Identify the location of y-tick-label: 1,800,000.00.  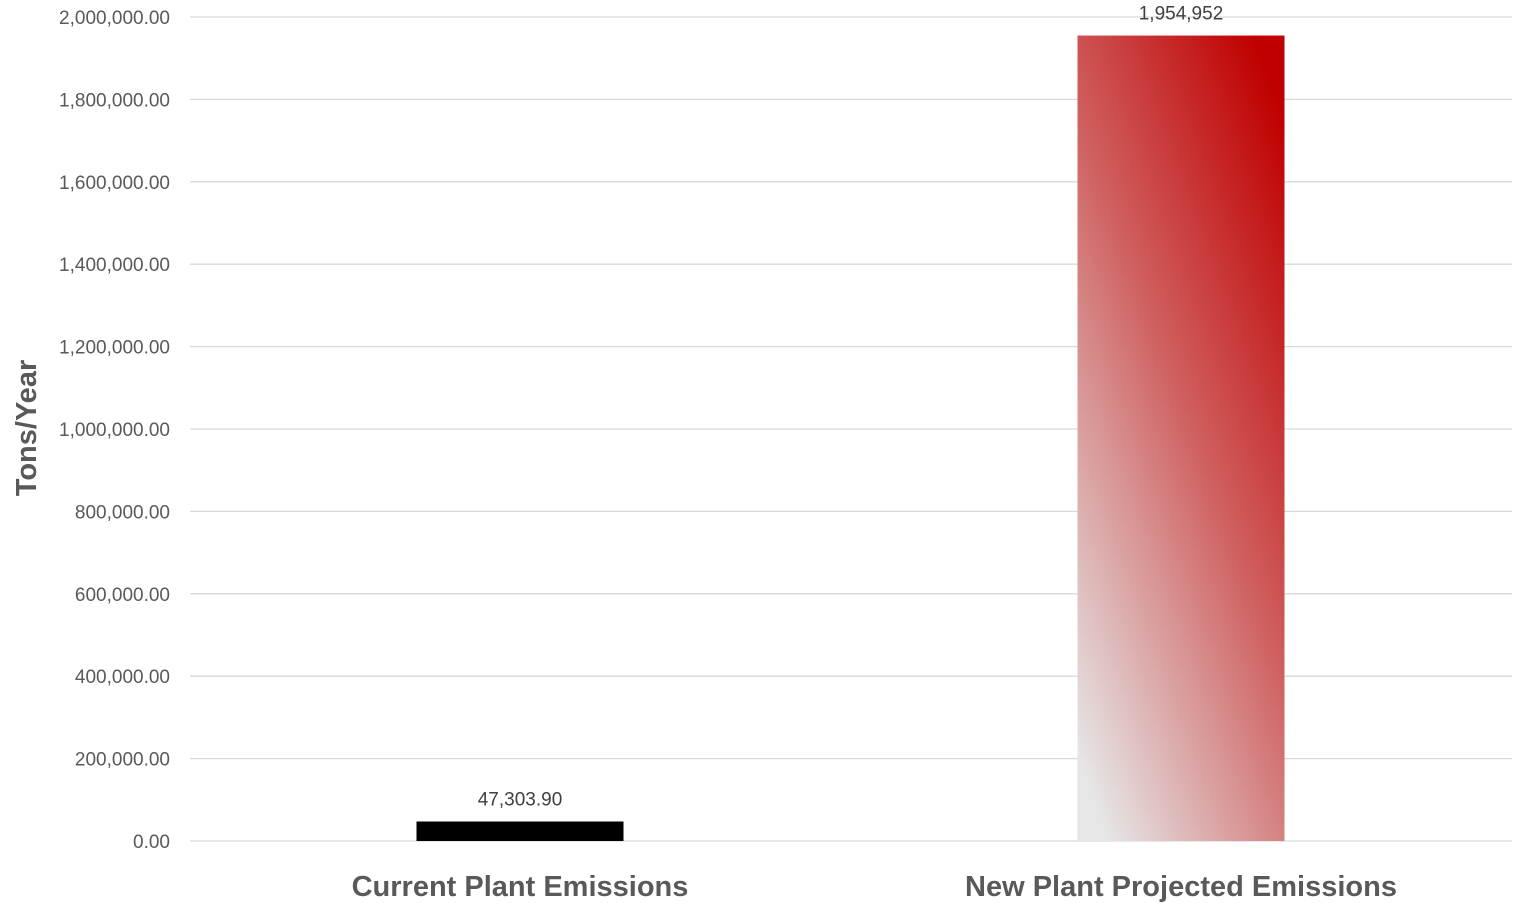
(114, 100).